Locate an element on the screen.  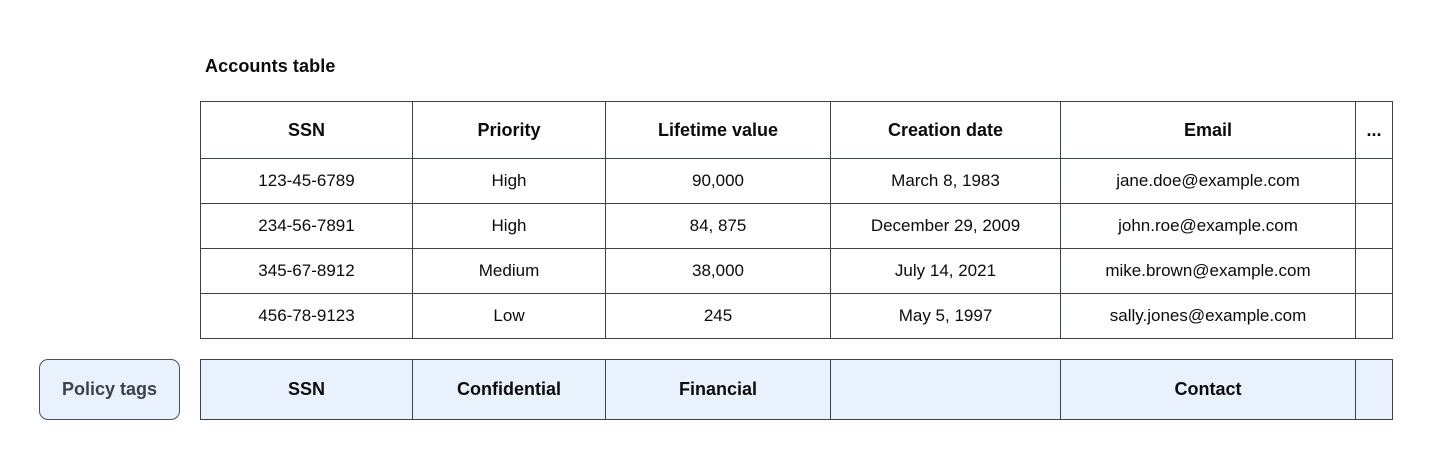
table-cell-lifetime-value: 90,000 is located at coordinates (718, 181).